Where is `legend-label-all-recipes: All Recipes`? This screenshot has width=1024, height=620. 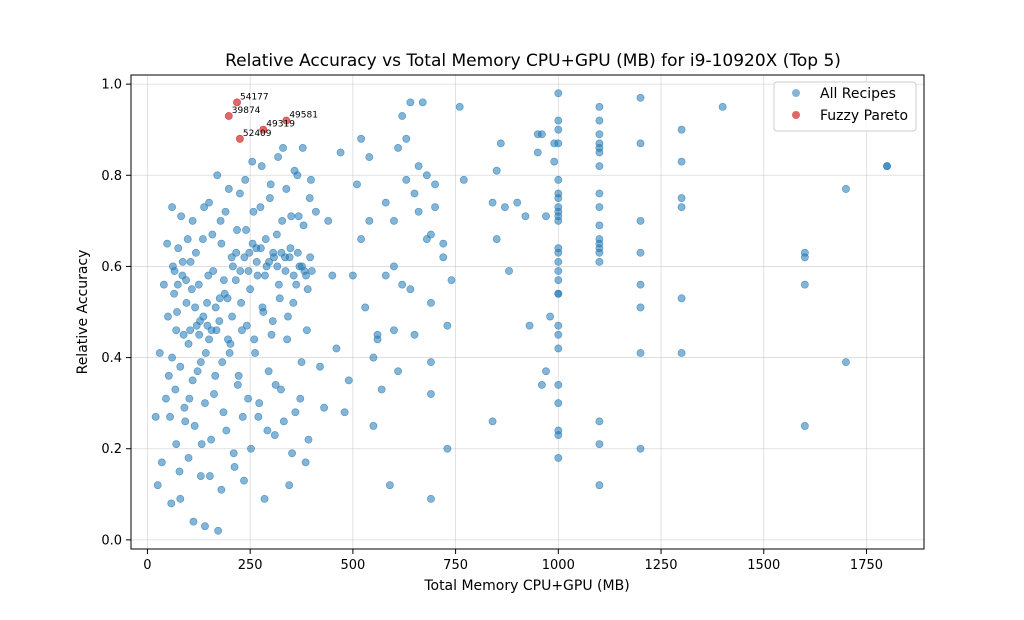 legend-label-all-recipes: All Recipes is located at coordinates (858, 94).